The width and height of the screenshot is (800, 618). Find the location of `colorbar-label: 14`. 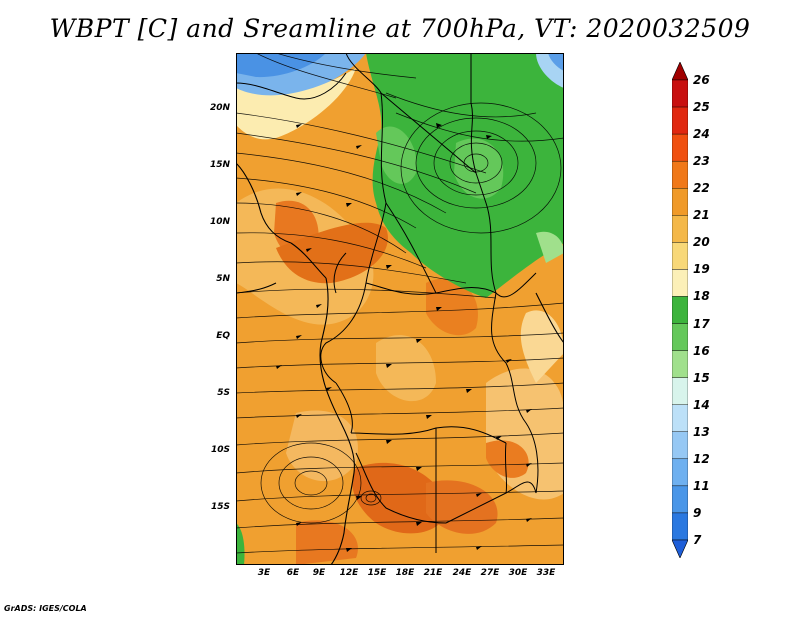

colorbar-label: 14 is located at coordinates (701, 404).